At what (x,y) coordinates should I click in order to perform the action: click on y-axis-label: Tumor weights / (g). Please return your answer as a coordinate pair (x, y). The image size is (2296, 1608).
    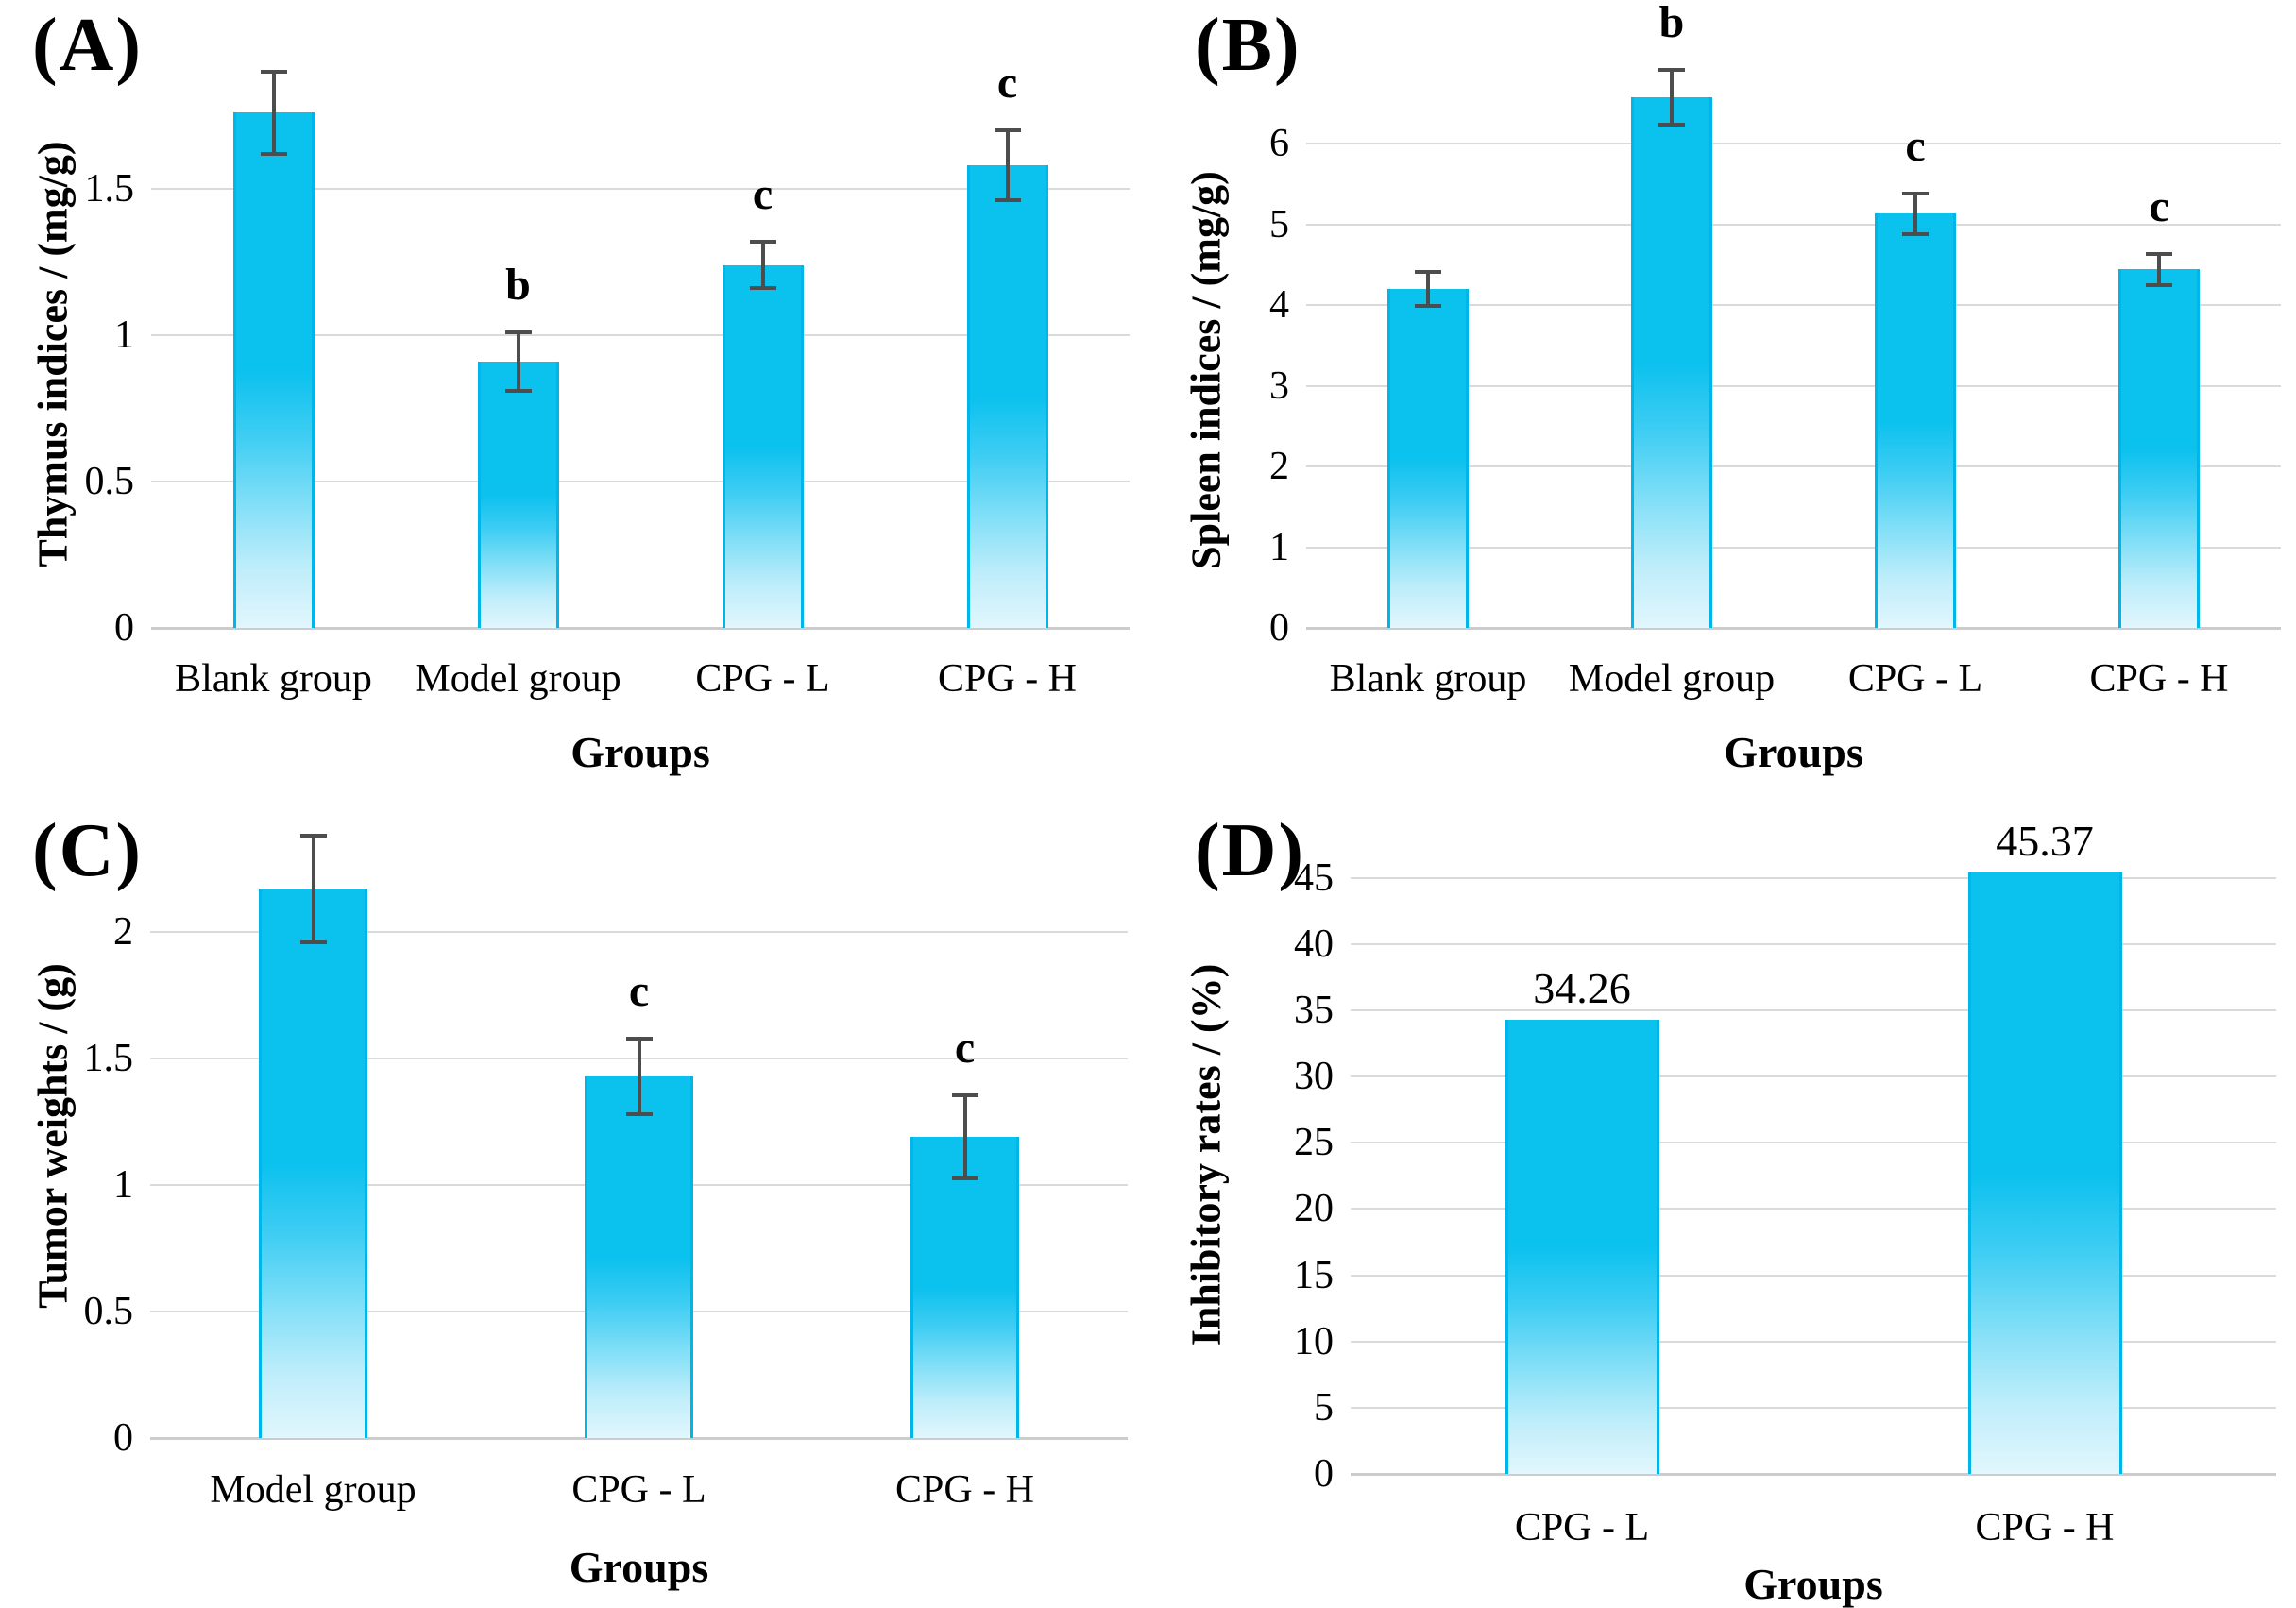
    Looking at the image, I should click on (53, 1136).